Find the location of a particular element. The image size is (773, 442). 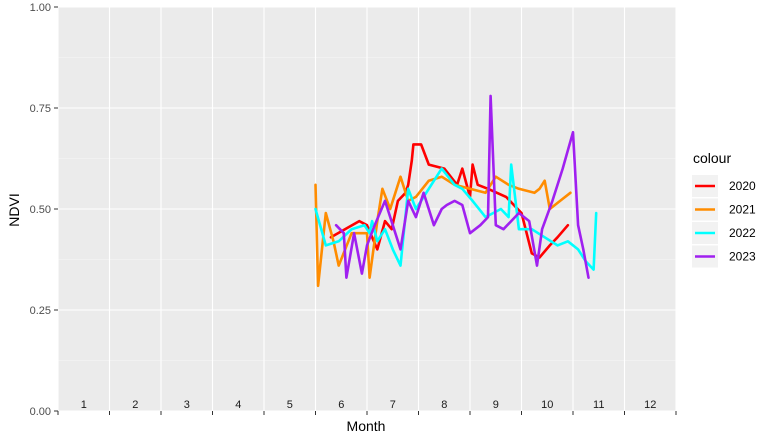

y-tick-label: 0.50 is located at coordinates (40, 210).